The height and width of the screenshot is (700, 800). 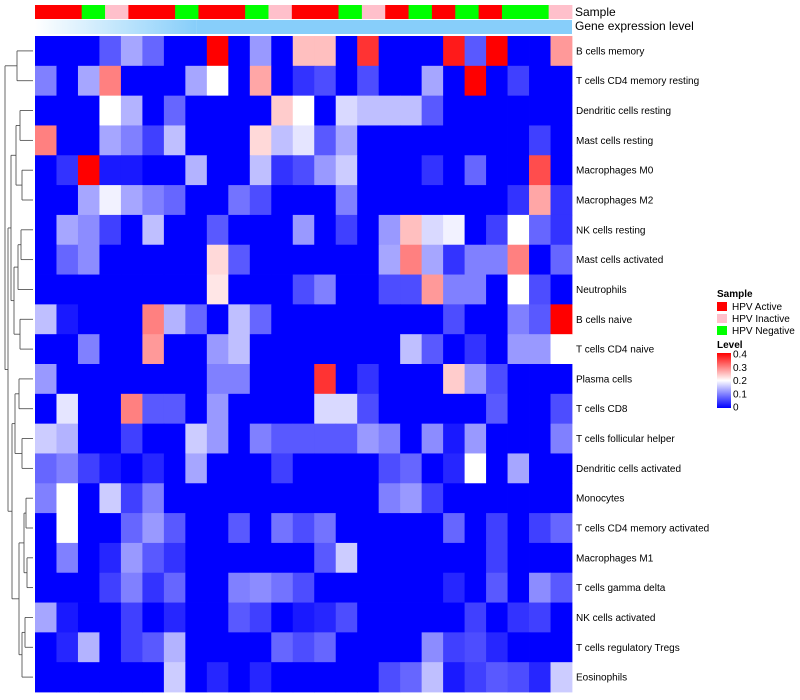 I want to click on row-label: Macrophages M0, so click(x=615, y=171).